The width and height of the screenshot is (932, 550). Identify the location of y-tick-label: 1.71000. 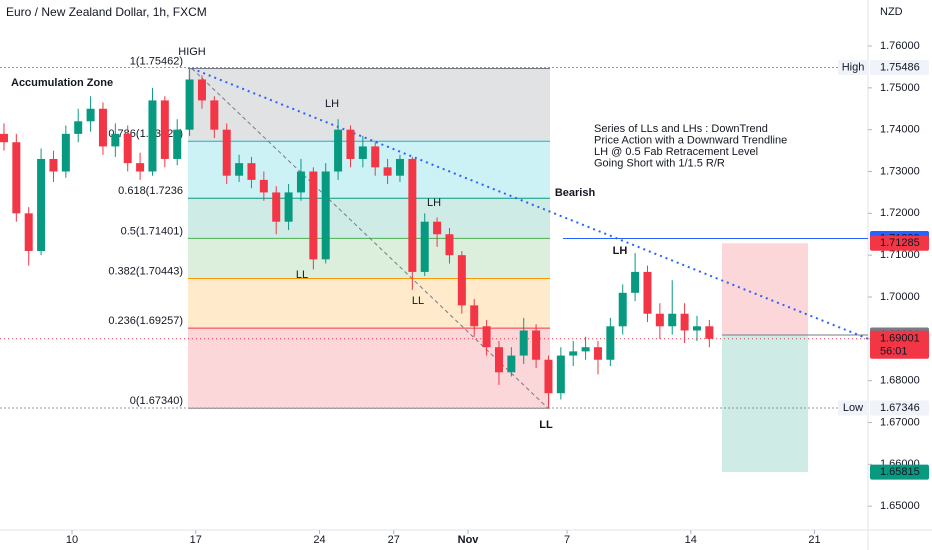
(900, 255).